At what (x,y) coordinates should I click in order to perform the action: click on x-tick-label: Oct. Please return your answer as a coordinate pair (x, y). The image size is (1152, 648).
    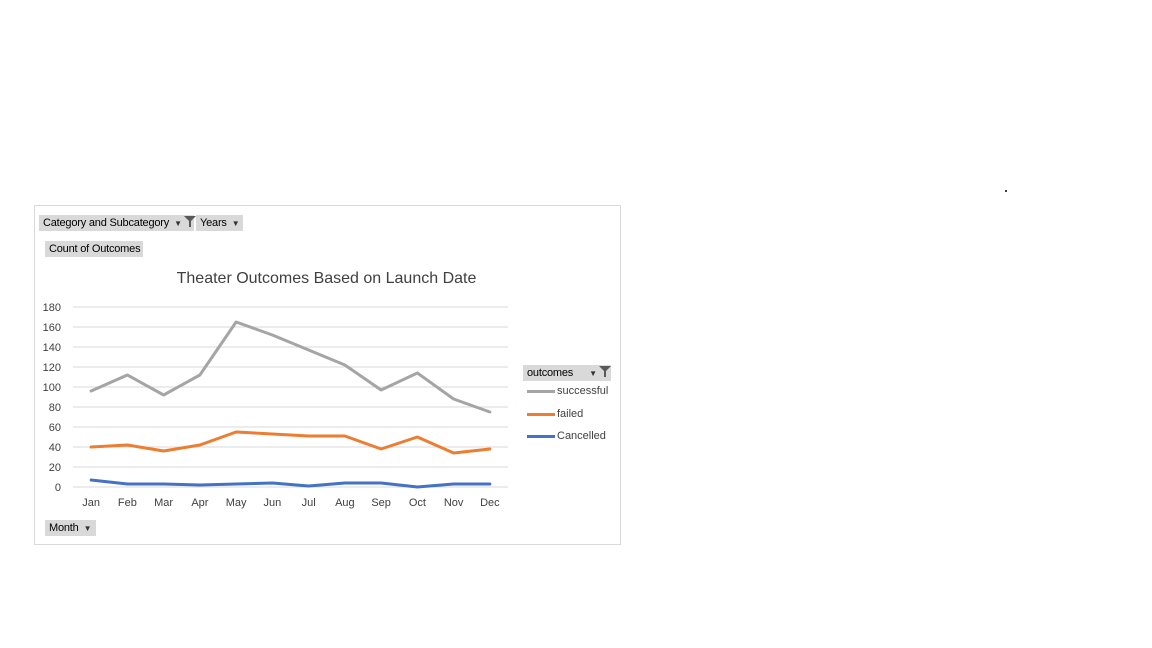
    Looking at the image, I should click on (417, 503).